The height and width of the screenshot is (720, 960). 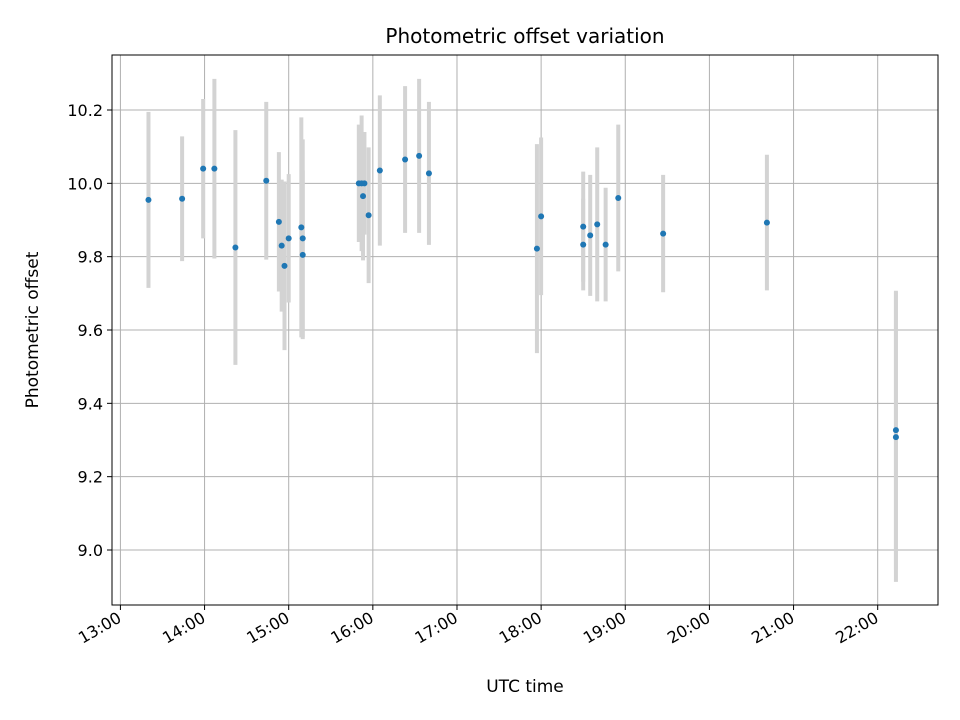 I want to click on x-tick-label: 21:00, so click(x=772, y=628).